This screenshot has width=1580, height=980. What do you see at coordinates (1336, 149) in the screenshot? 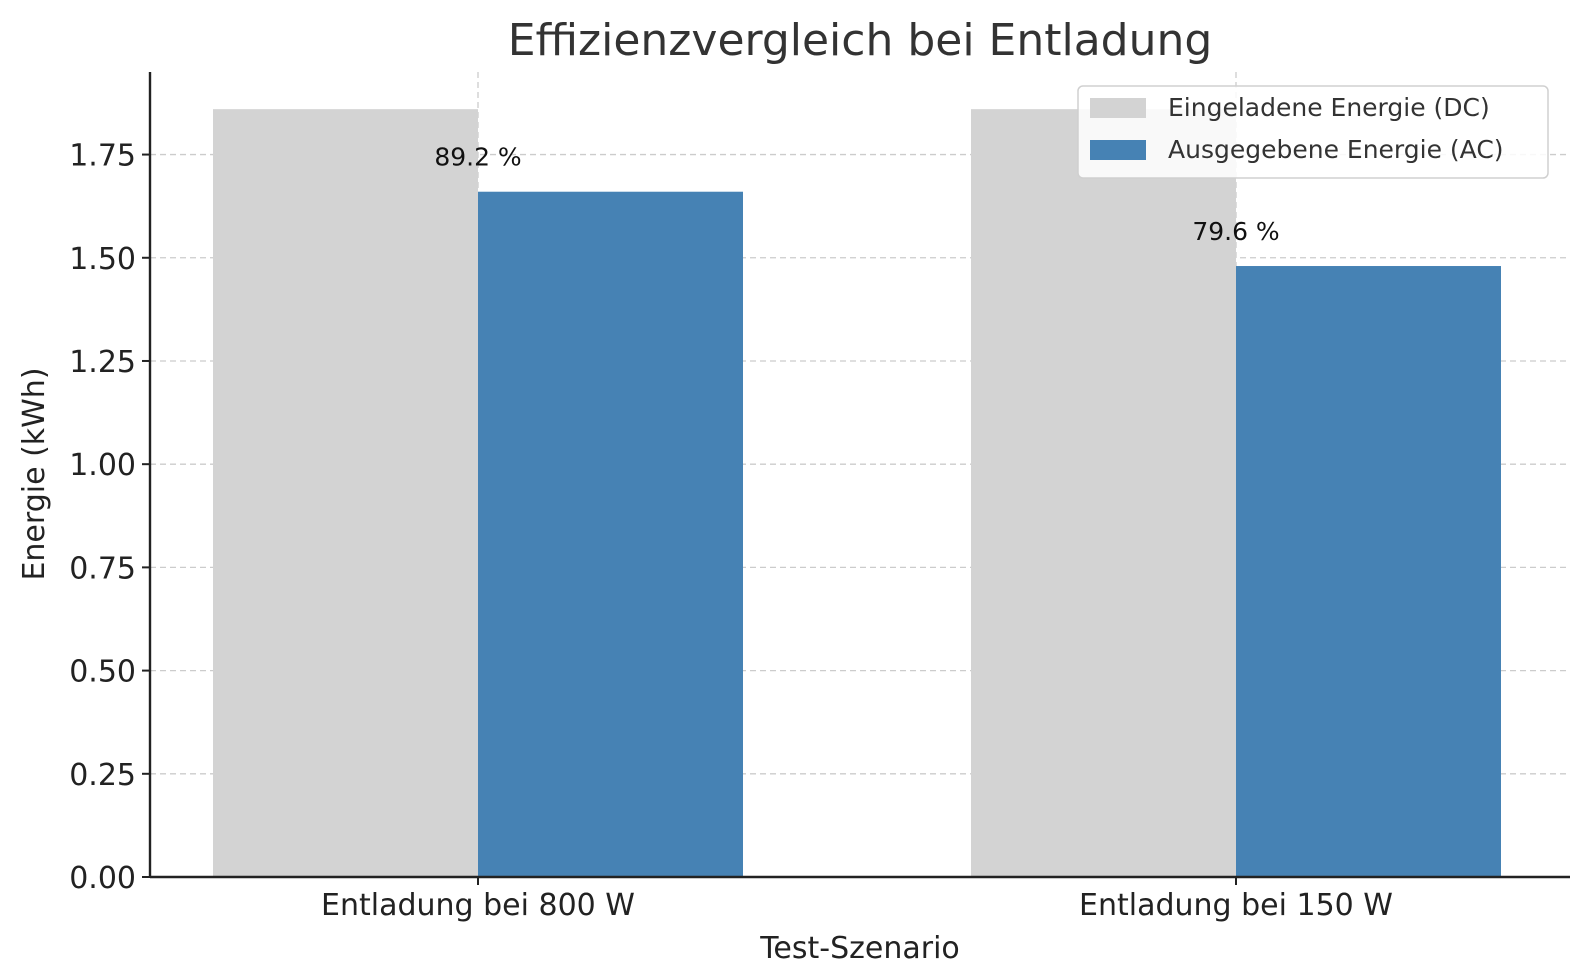
I see `legend-label: Ausgegebene Energie (AC)` at bounding box center [1336, 149].